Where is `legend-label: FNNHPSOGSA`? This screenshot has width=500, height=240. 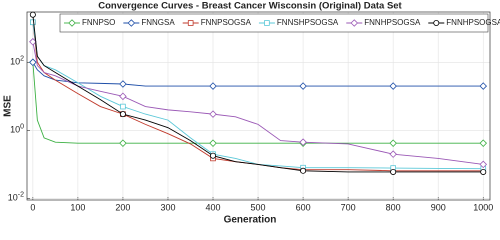
legend-label: FNNHPSOGSA is located at coordinates (392, 22).